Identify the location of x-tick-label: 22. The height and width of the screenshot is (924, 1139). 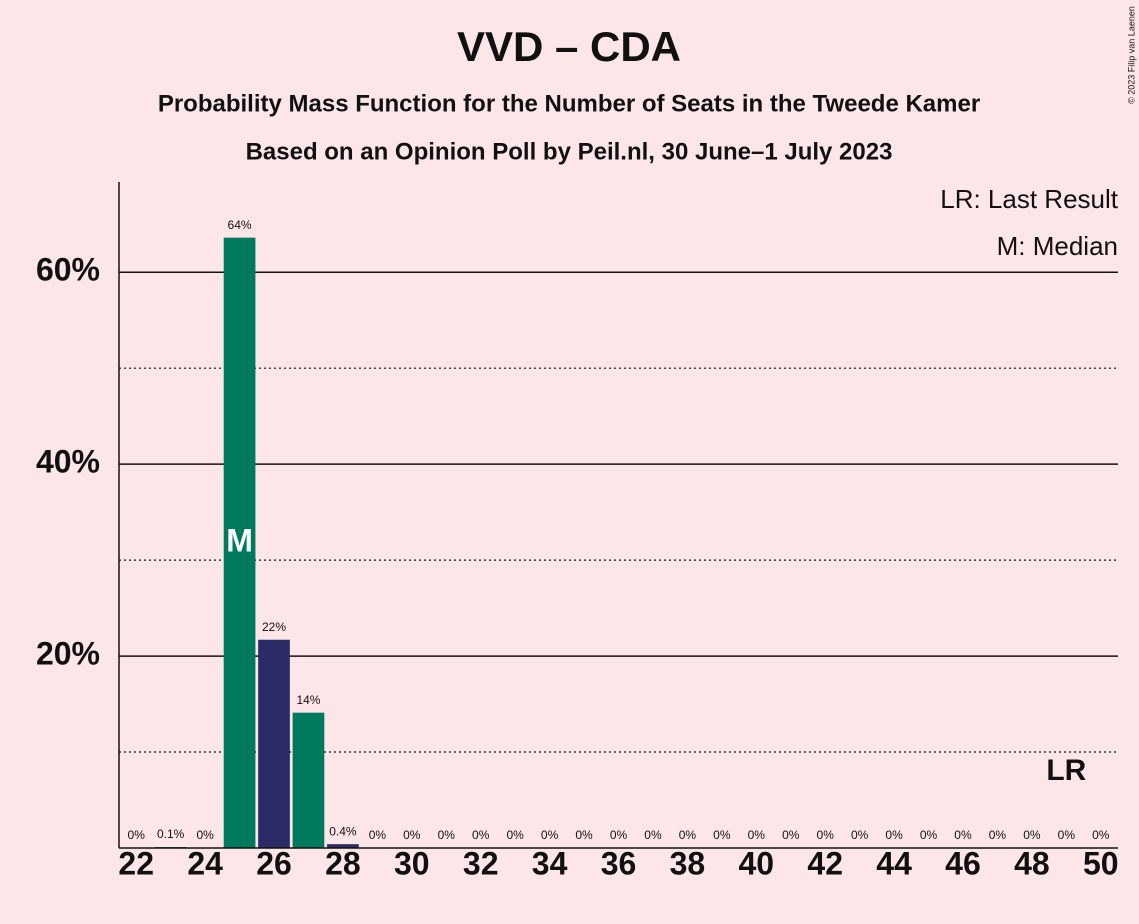
(136, 863).